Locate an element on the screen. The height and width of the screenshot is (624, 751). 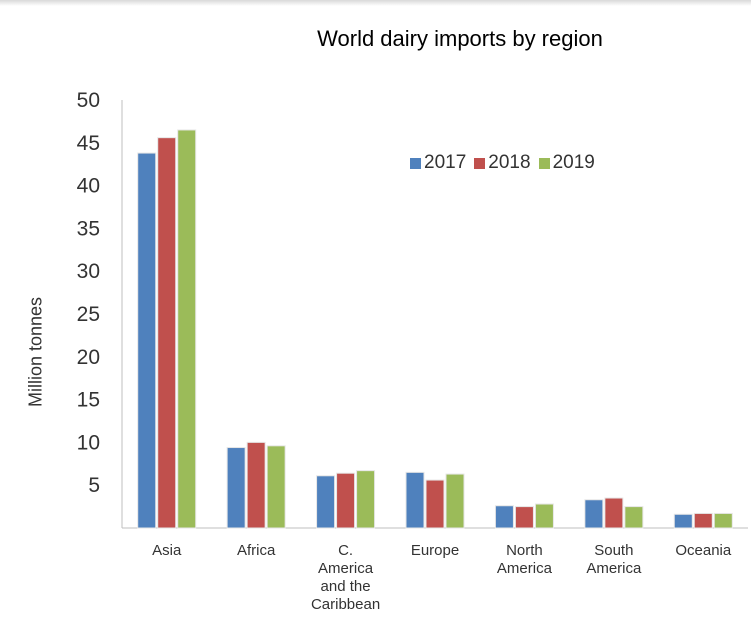
chart-title: World dairy imports by region is located at coordinates (460, 38).